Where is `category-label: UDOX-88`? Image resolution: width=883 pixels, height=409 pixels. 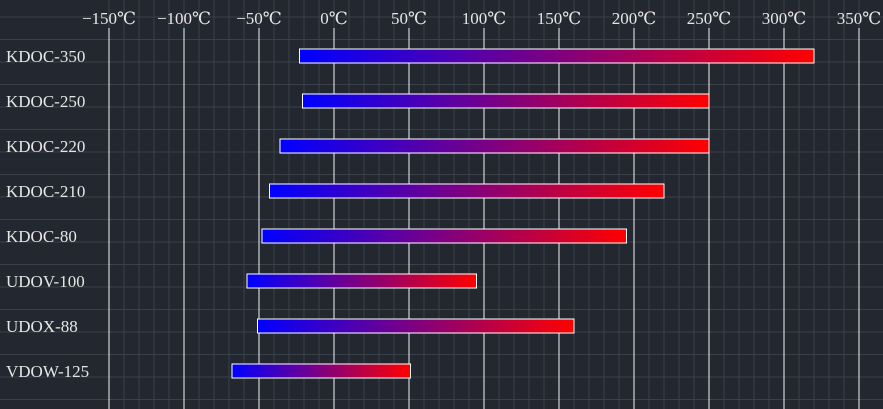 category-label: UDOX-88 is located at coordinates (42, 326).